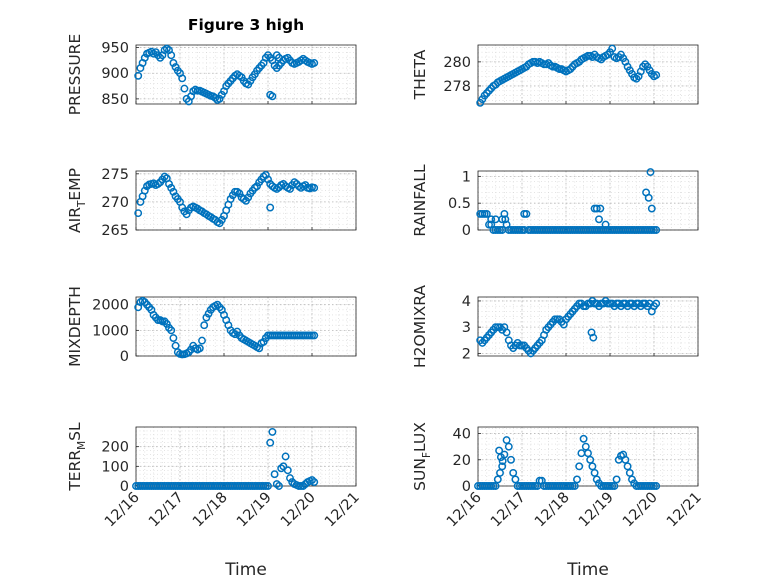 Image resolution: width=778 pixels, height=583 pixels. What do you see at coordinates (462, 461) in the screenshot?
I see `y-tick-label: 20` at bounding box center [462, 461].